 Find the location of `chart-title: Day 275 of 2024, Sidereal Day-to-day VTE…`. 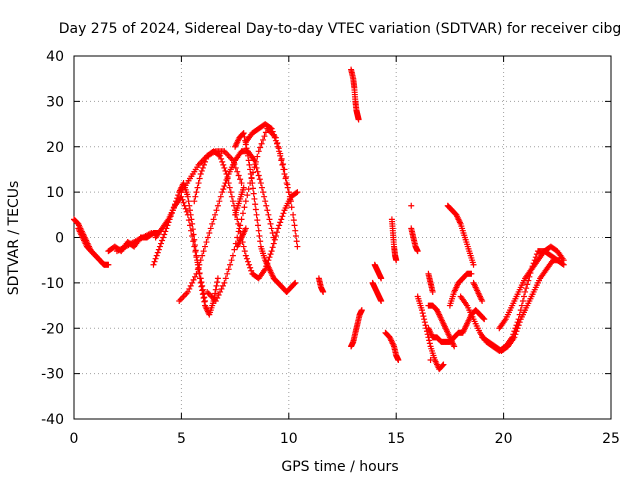

chart-title: Day 275 of 2024, Sidereal Day-to-day VTE… is located at coordinates (340, 29).